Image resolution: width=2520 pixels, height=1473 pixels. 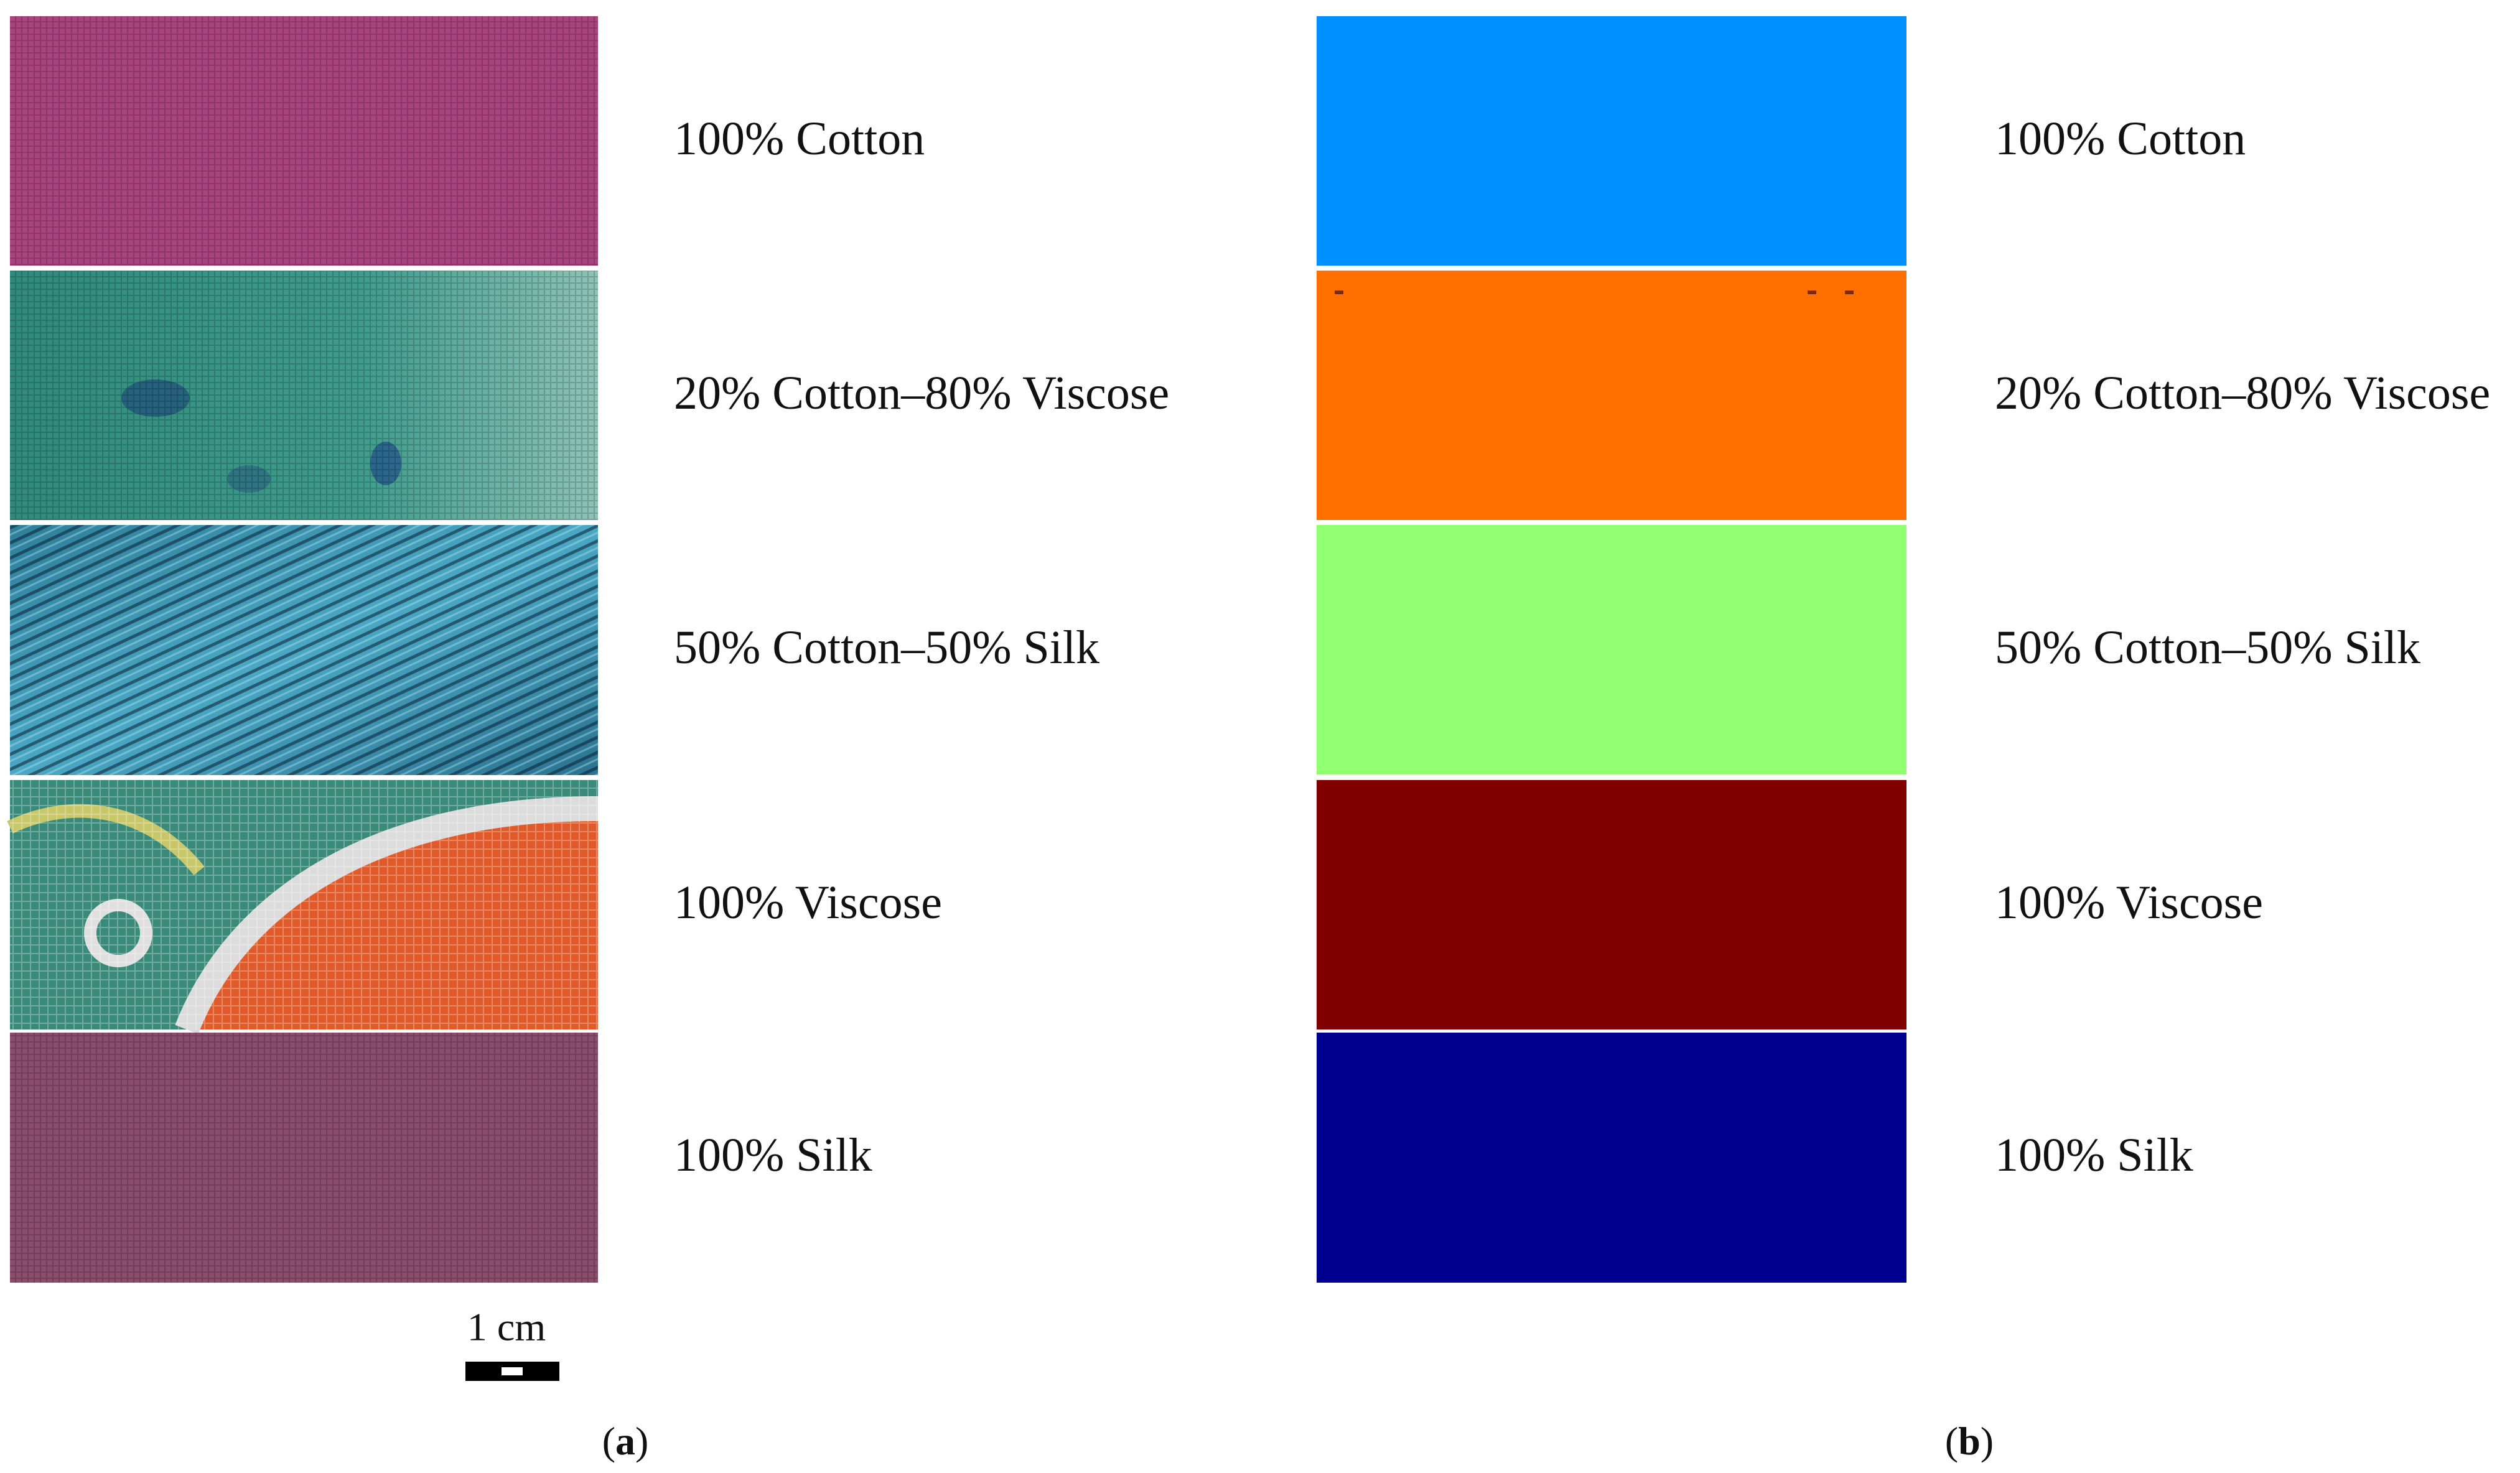 What do you see at coordinates (2121, 139) in the screenshot?
I see `class-label: 100% Cotton` at bounding box center [2121, 139].